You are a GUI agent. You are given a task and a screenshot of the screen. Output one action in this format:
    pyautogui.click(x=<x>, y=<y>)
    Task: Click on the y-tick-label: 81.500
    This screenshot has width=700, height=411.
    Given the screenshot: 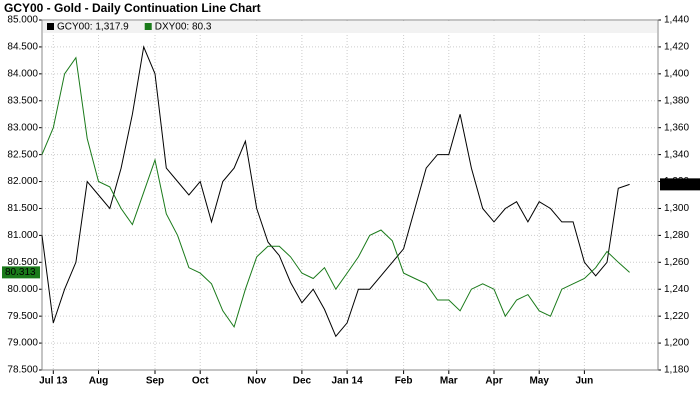 What is the action you would take?
    pyautogui.click(x=22, y=208)
    